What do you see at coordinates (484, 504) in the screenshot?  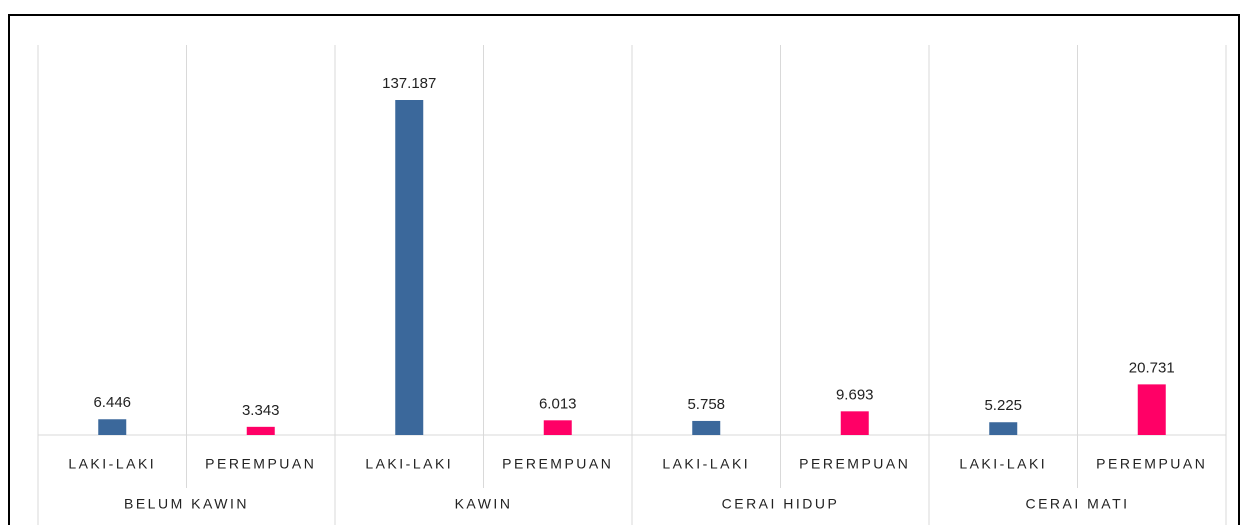 I see `group-label: KAWIN` at bounding box center [484, 504].